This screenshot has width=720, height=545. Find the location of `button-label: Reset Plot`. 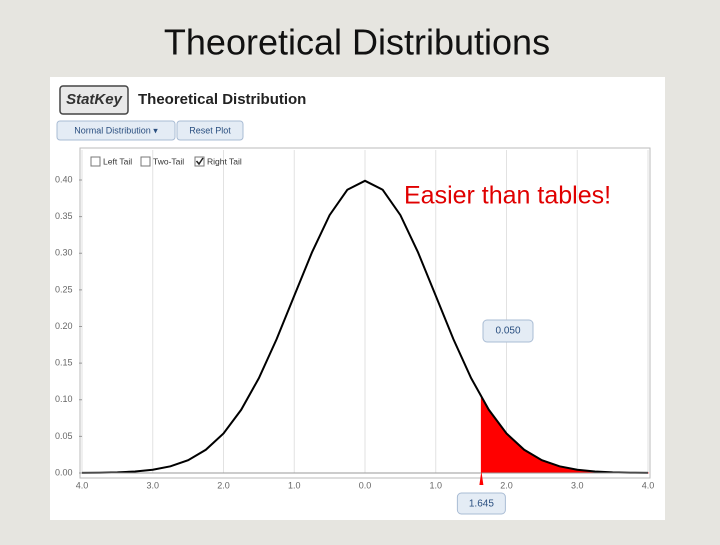

button-label: Reset Plot is located at coordinates (210, 130).